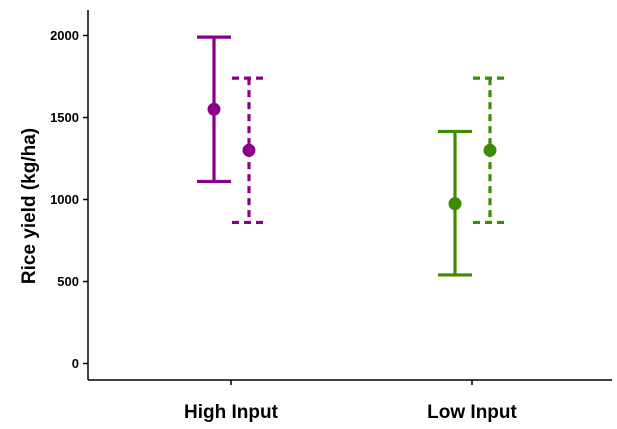 The height and width of the screenshot is (429, 617). Describe the element at coordinates (68, 281) in the screenshot. I see `y-tick-label: 500` at that location.